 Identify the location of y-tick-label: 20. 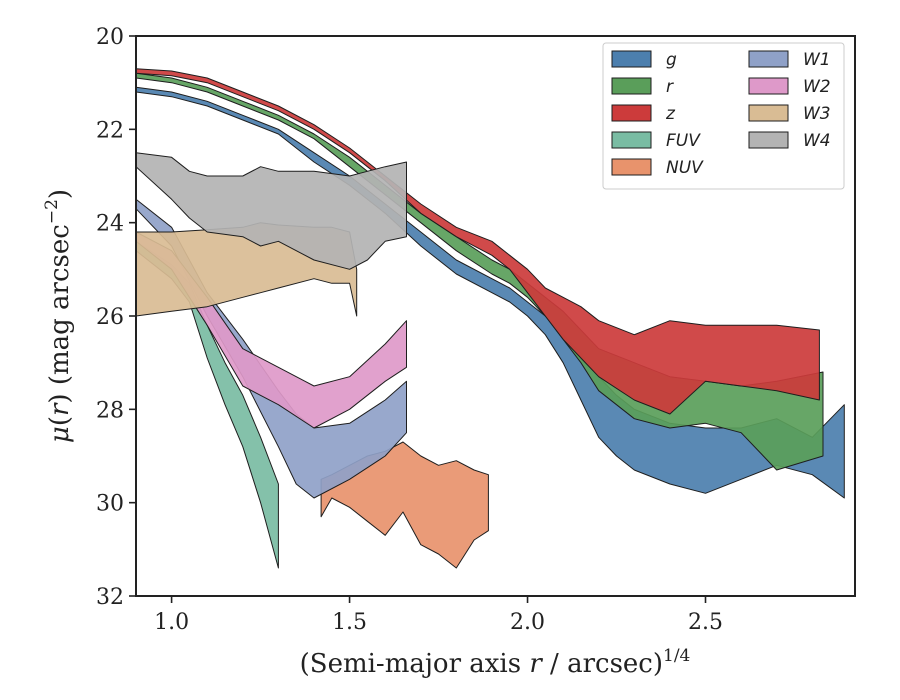
(110, 37).